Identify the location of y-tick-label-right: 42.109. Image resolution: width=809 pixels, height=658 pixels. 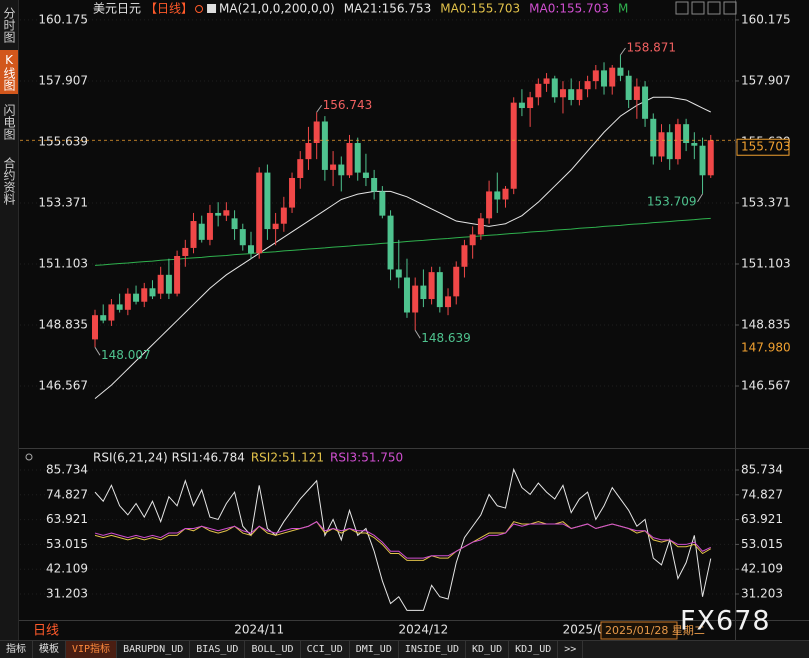
(762, 569).